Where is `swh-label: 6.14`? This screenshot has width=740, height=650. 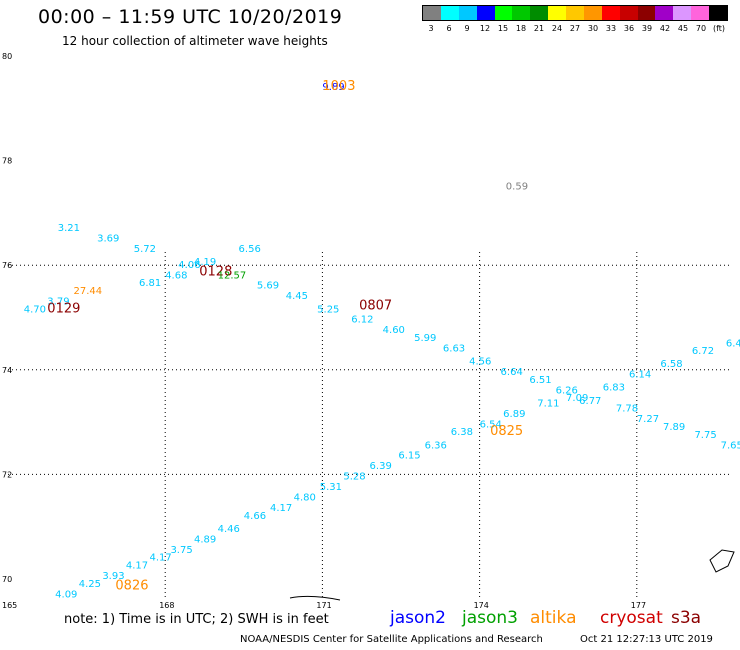
swh-label: 6.14 is located at coordinates (640, 375).